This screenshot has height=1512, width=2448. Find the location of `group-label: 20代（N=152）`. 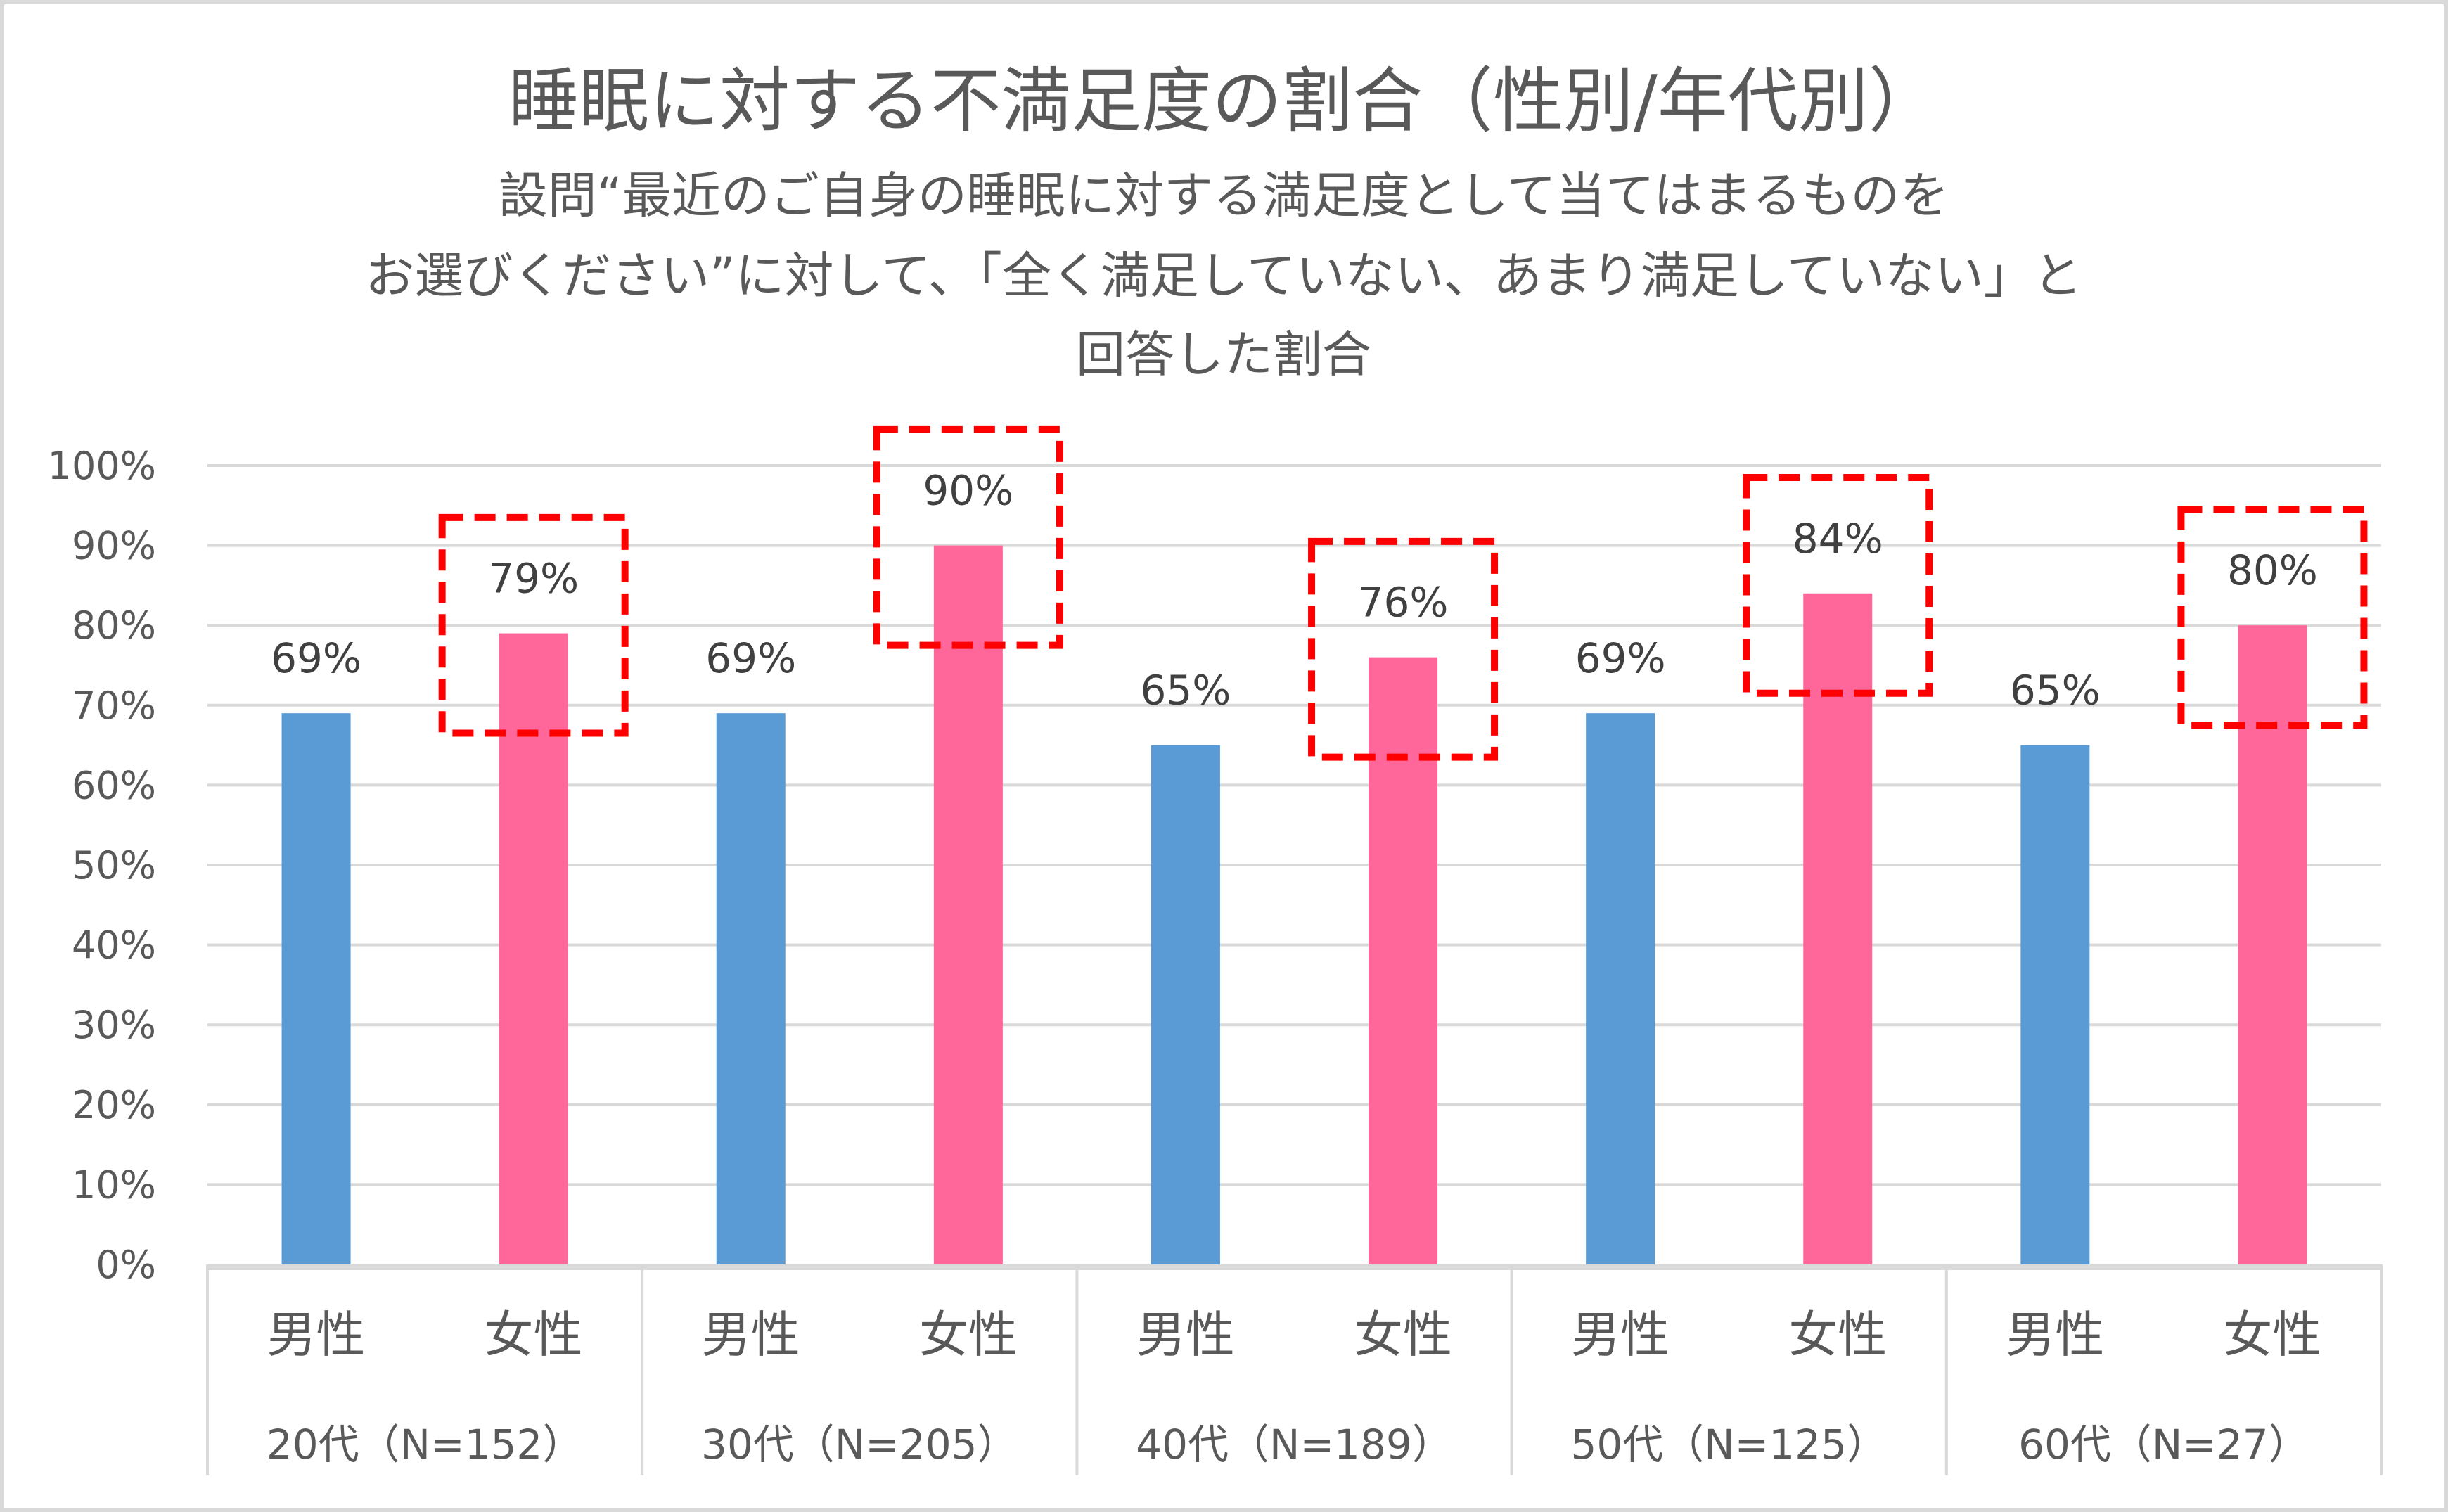

group-label: 20代（N=152） is located at coordinates (426, 1444).